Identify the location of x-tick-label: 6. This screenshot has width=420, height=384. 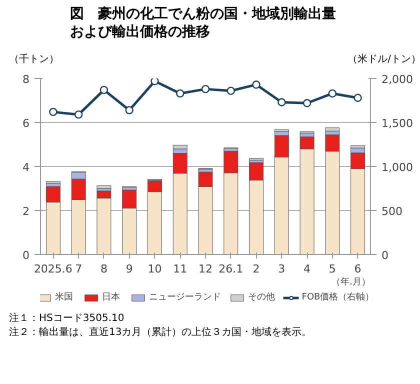
(358, 269).